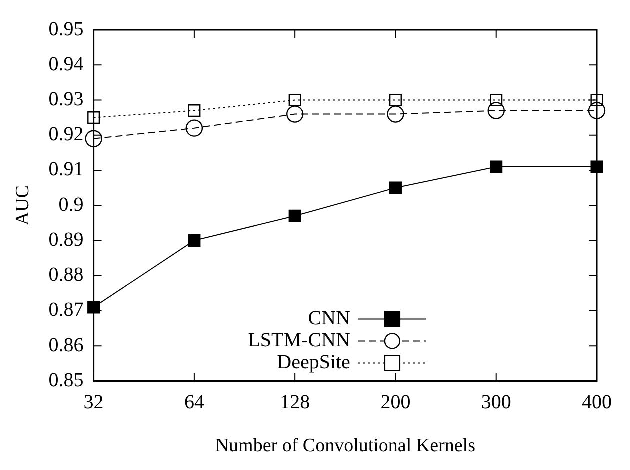  I want to click on y-axis-title: AUC, so click(23, 206).